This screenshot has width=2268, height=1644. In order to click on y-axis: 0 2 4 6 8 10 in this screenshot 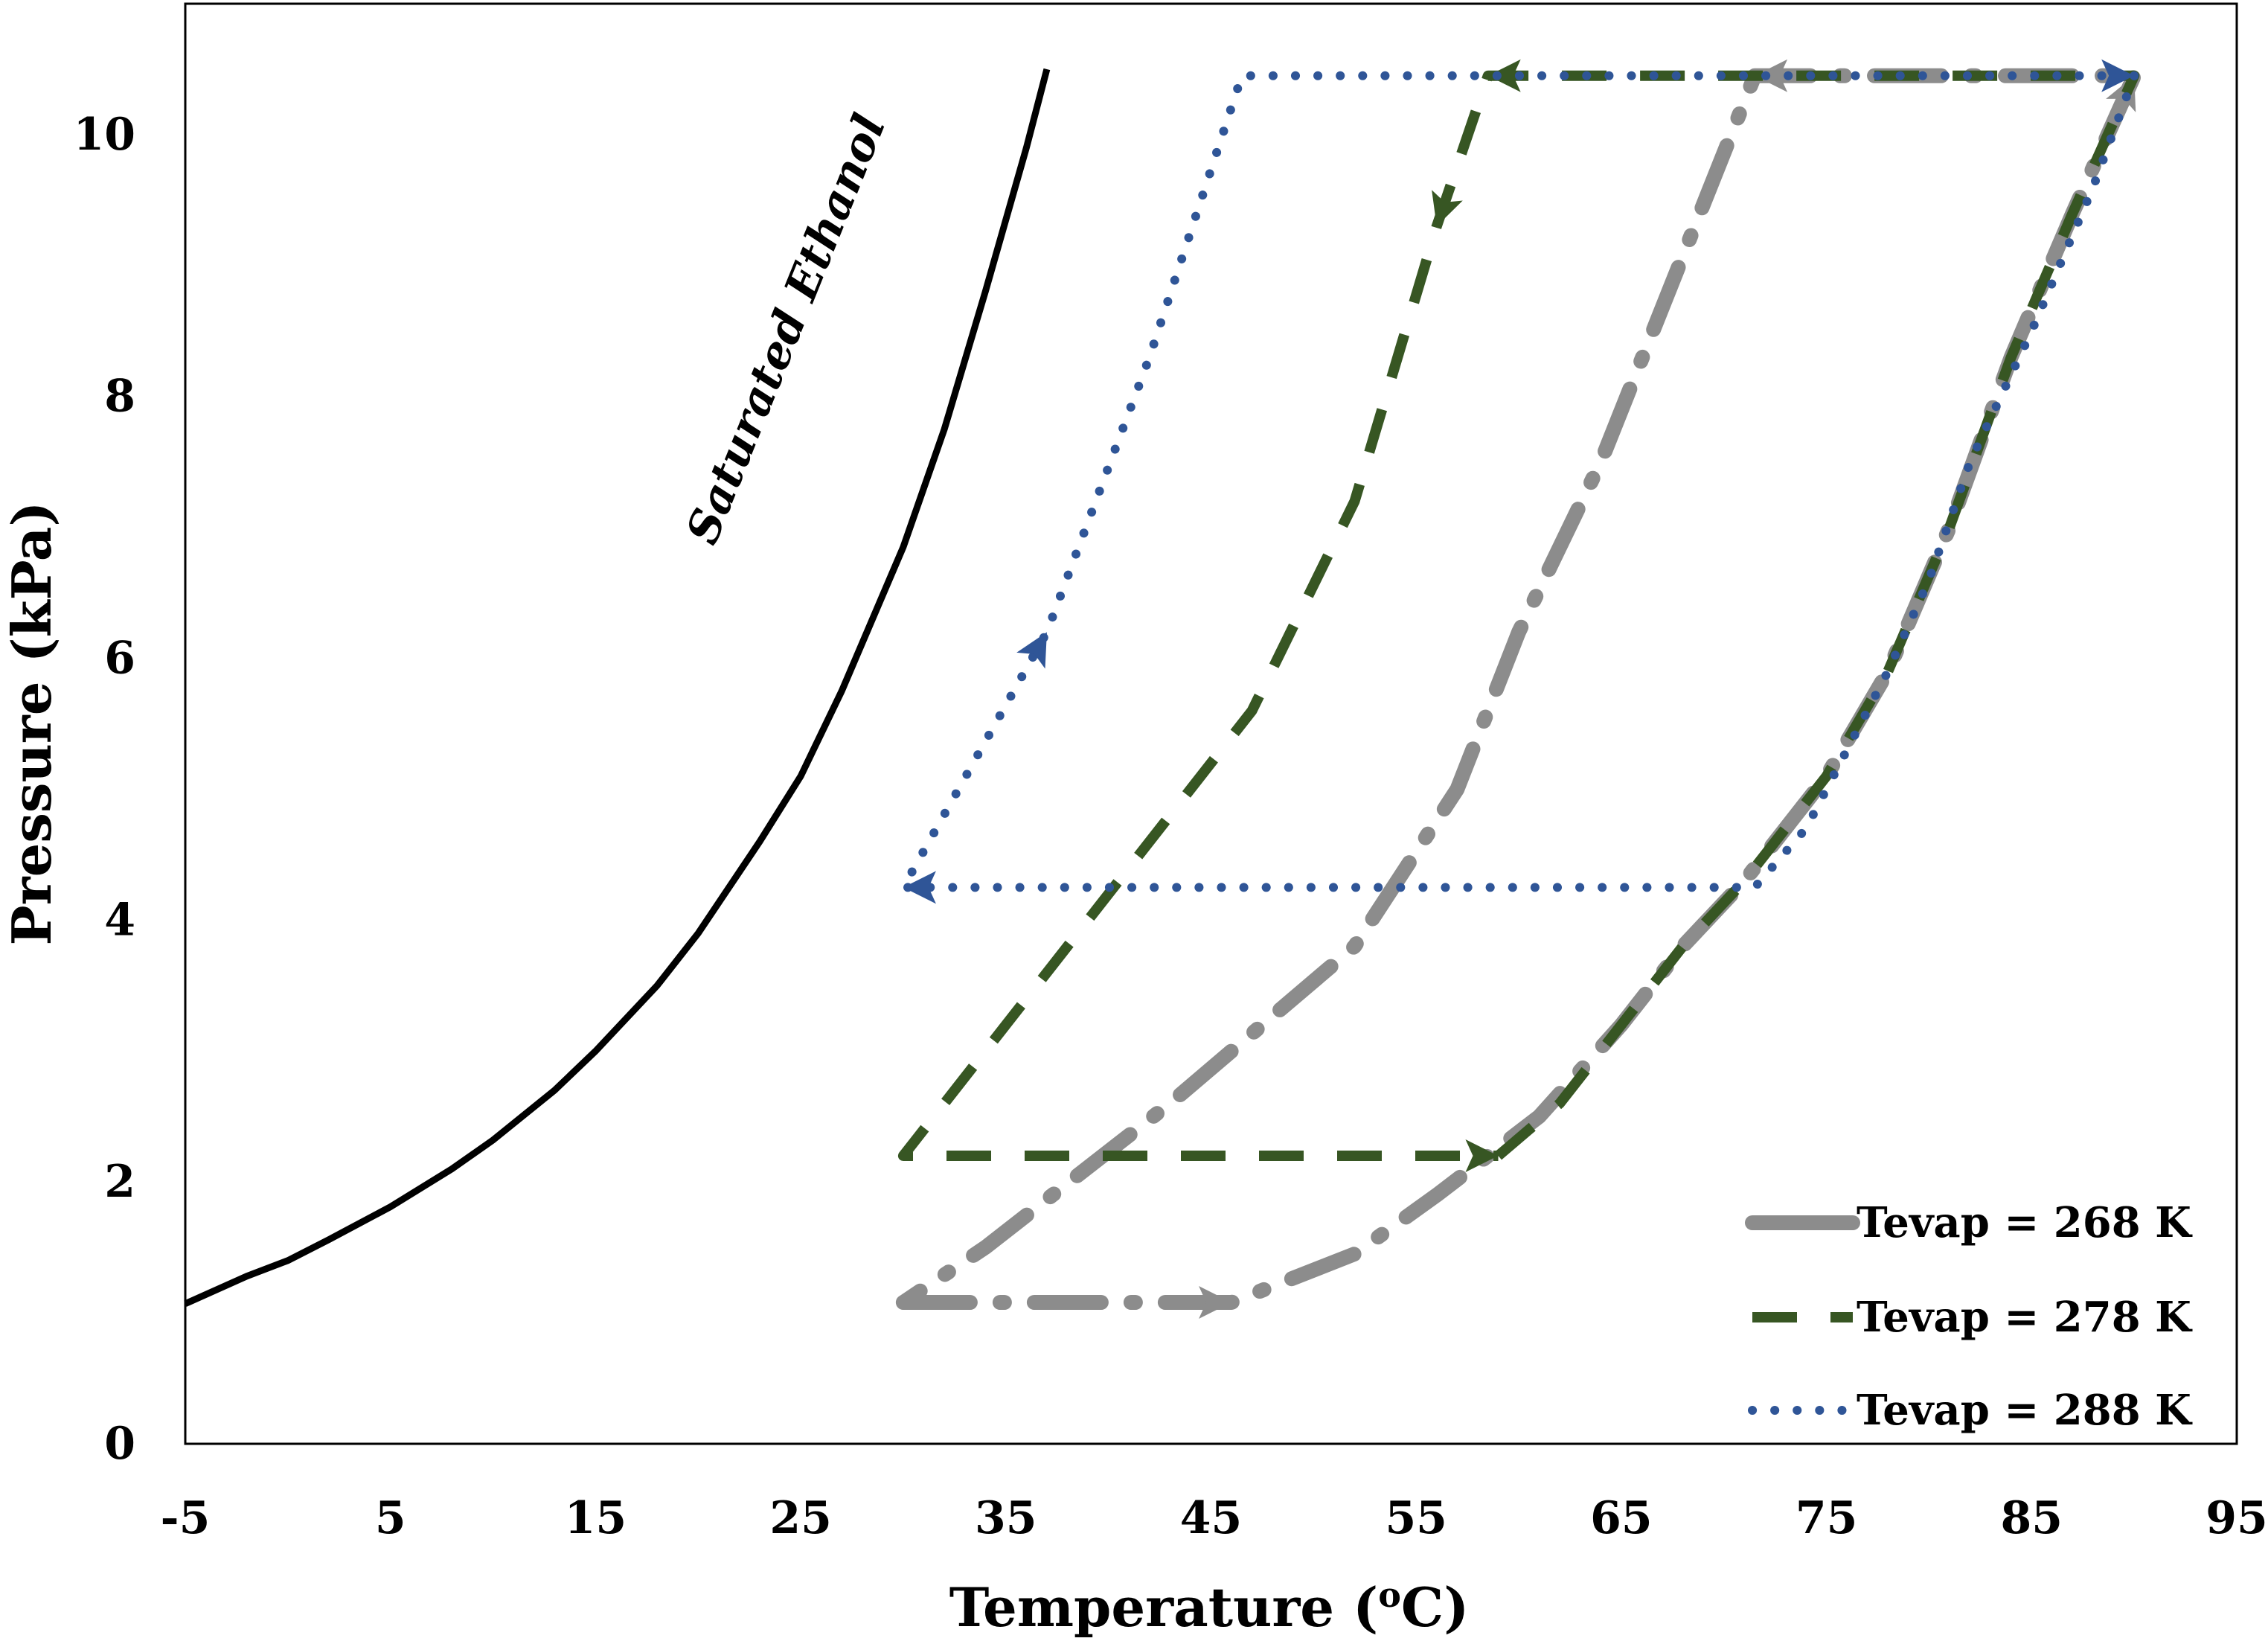, I will do `click(105, 789)`.